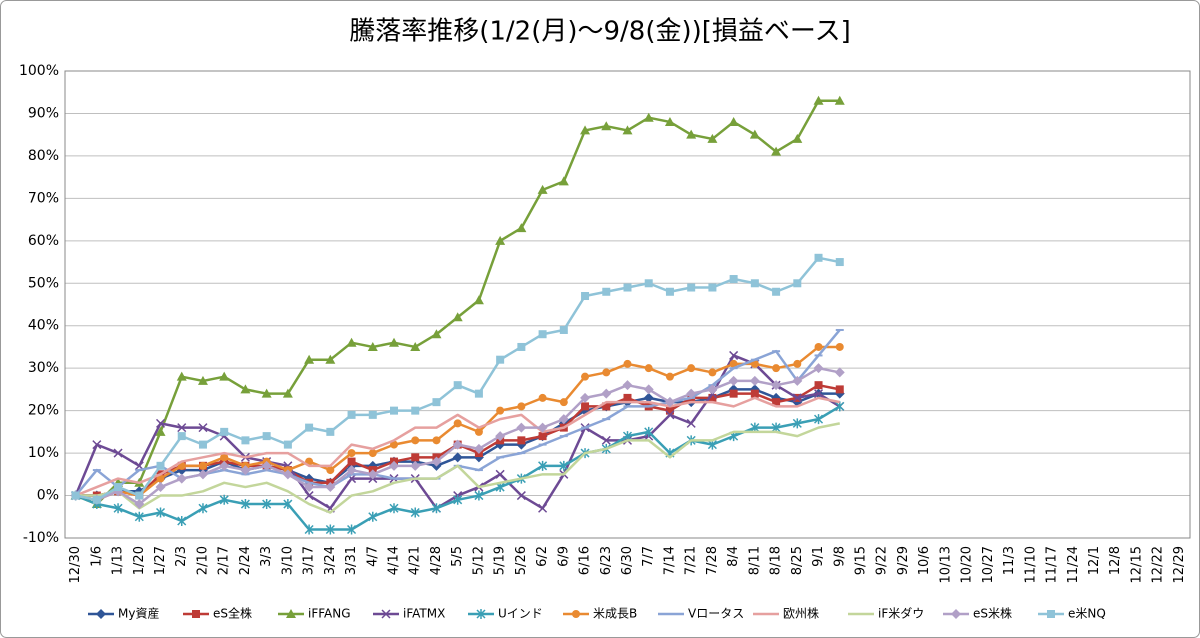  I want to click on y-tick-label: -10%, so click(41, 538).